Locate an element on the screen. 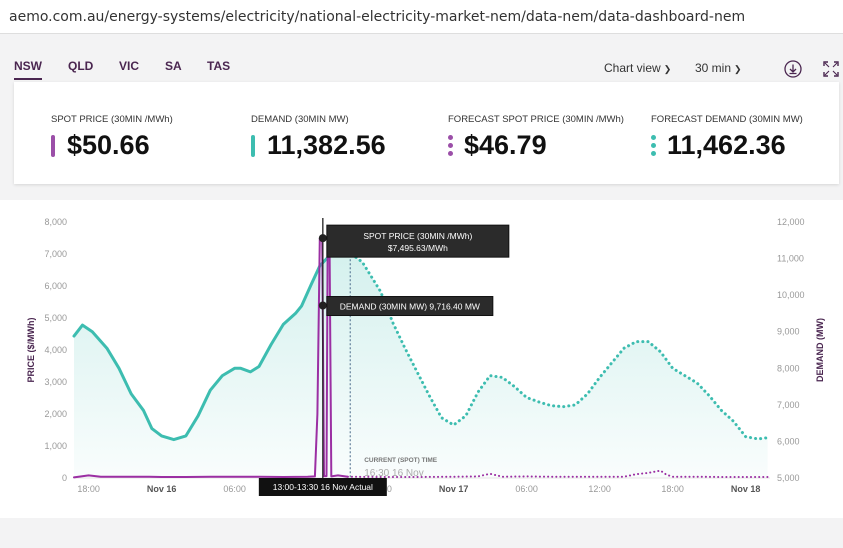 This screenshot has width=843, height=548. y-tick-label-left: 3,000 is located at coordinates (55, 382).